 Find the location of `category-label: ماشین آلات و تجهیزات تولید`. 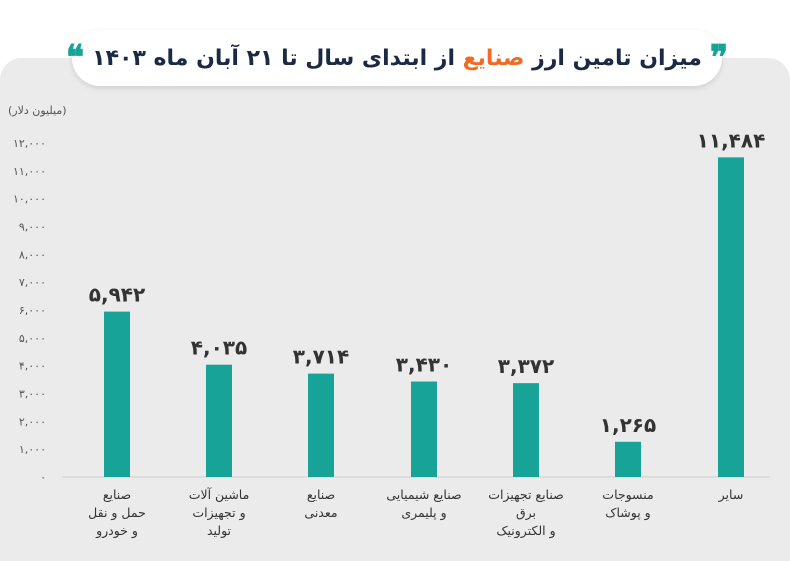

category-label: ماشین آلات و تجهیزات تولید is located at coordinates (219, 513).